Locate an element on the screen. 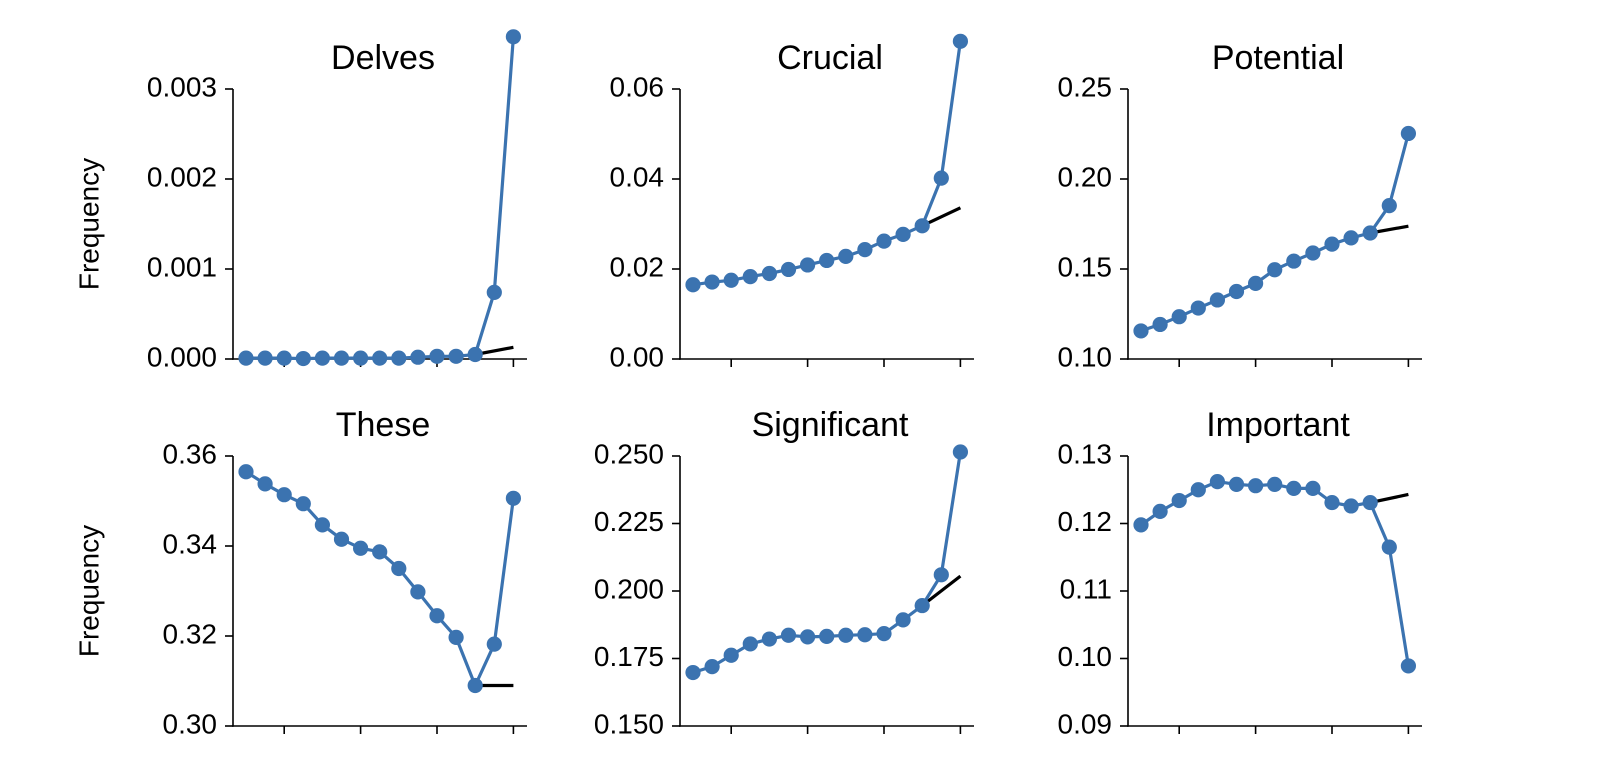 This screenshot has height=778, width=1598. y-tick-label: 0.12 is located at coordinates (1085, 521).